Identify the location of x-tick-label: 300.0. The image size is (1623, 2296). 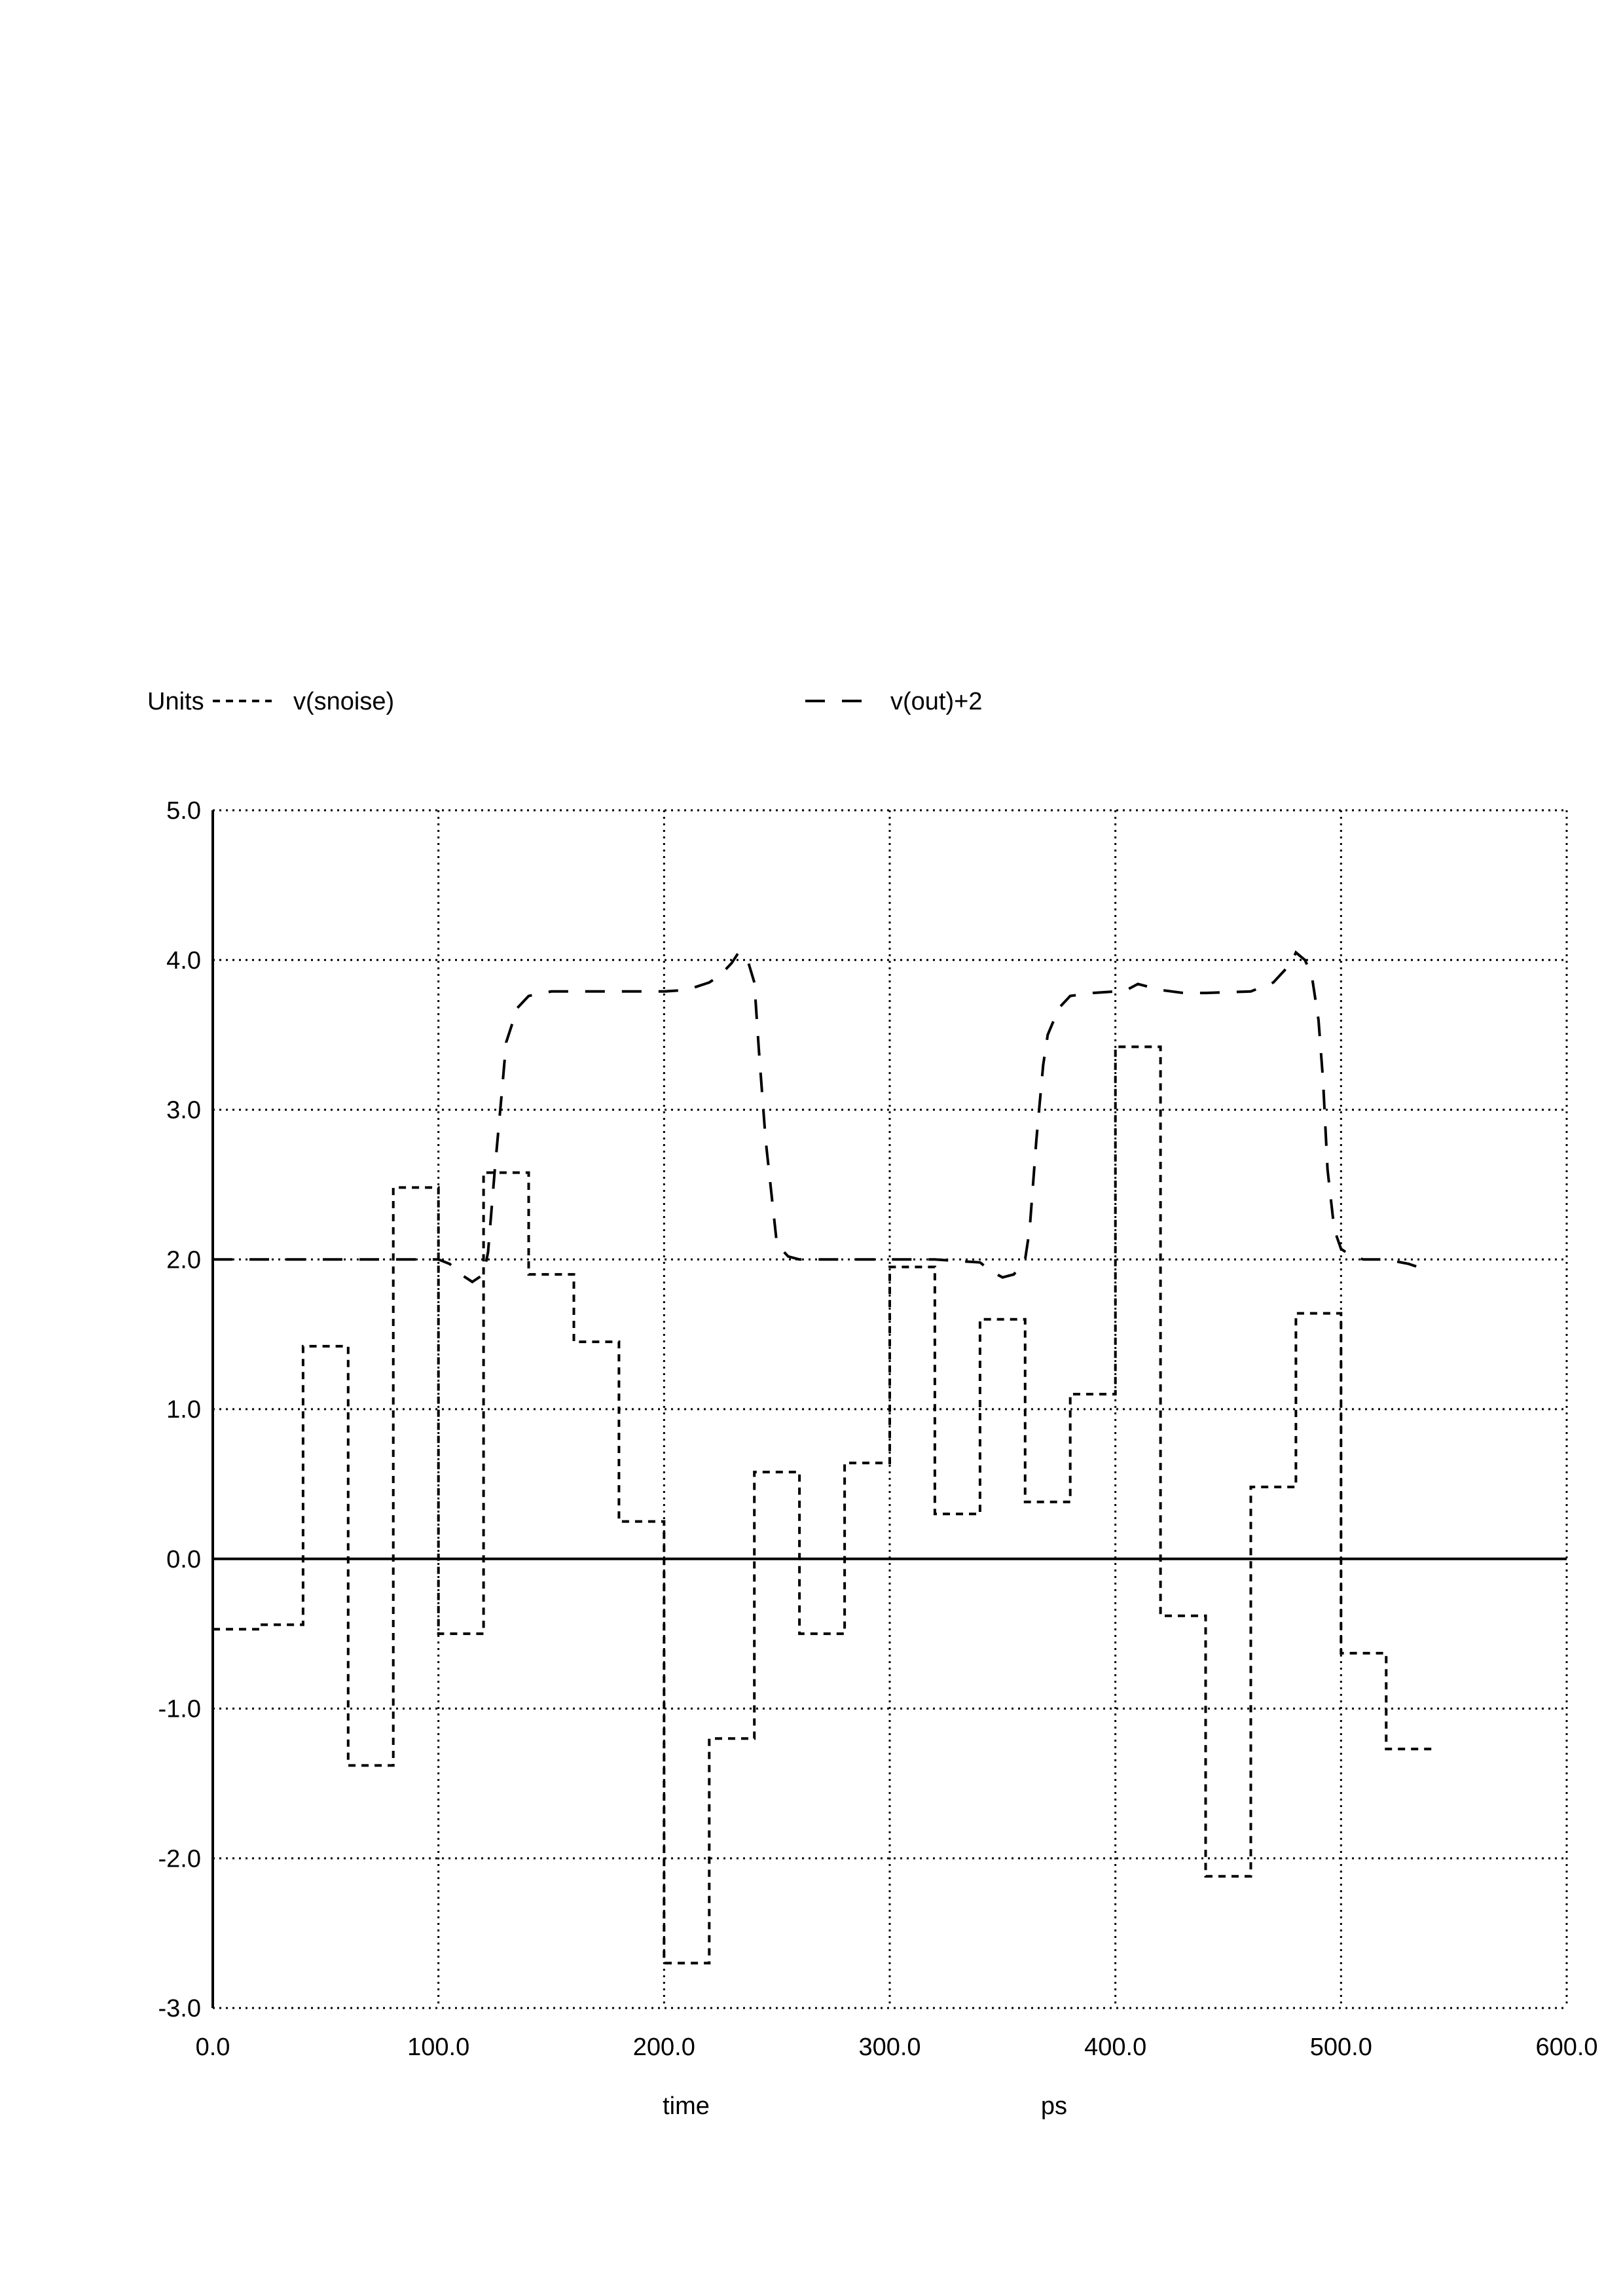
(889, 2047).